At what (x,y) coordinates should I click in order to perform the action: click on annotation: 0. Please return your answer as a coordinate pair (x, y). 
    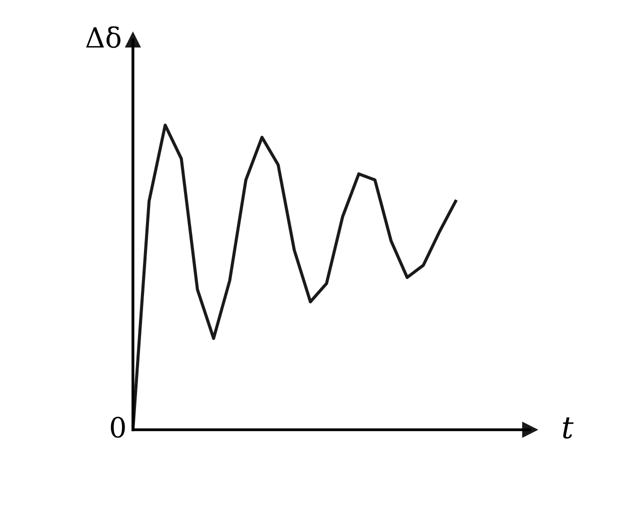
    Looking at the image, I should click on (117, 427).